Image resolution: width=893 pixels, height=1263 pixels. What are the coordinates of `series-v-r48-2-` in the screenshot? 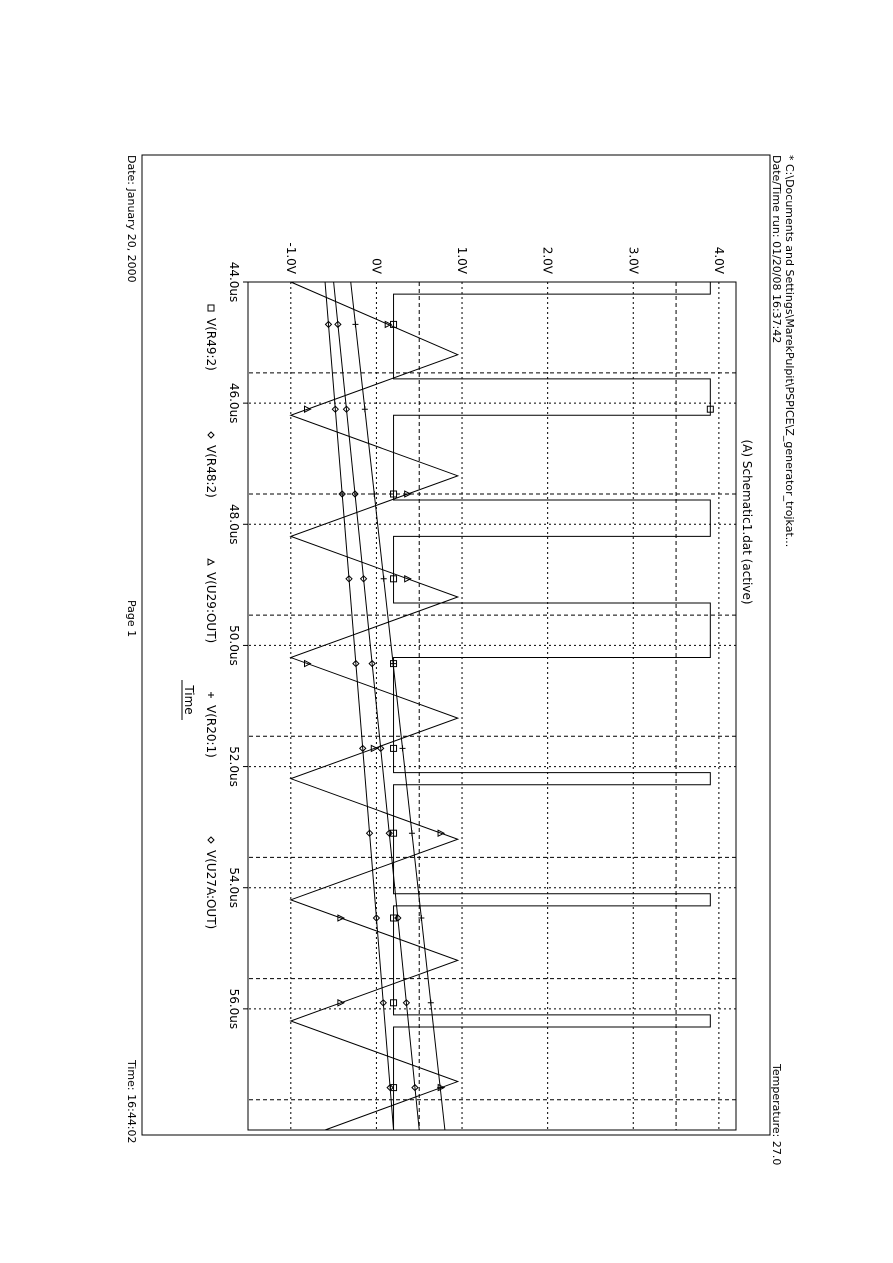 It's located at (359, 706).